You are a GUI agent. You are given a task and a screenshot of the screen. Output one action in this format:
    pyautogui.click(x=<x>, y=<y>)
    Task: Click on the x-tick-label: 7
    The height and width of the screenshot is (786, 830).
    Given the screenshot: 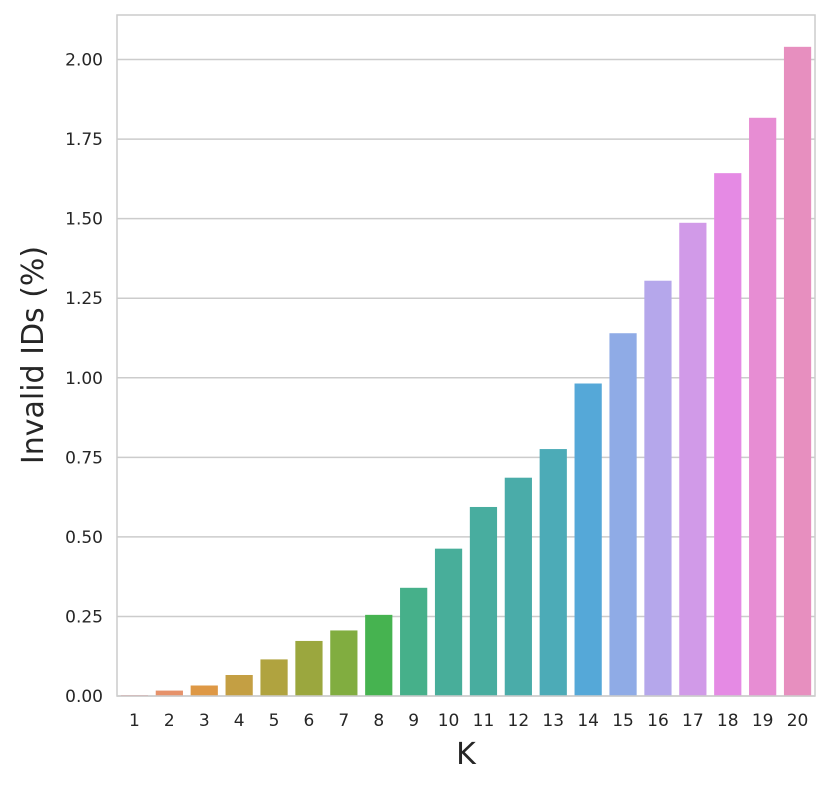 What is the action you would take?
    pyautogui.click(x=343, y=721)
    